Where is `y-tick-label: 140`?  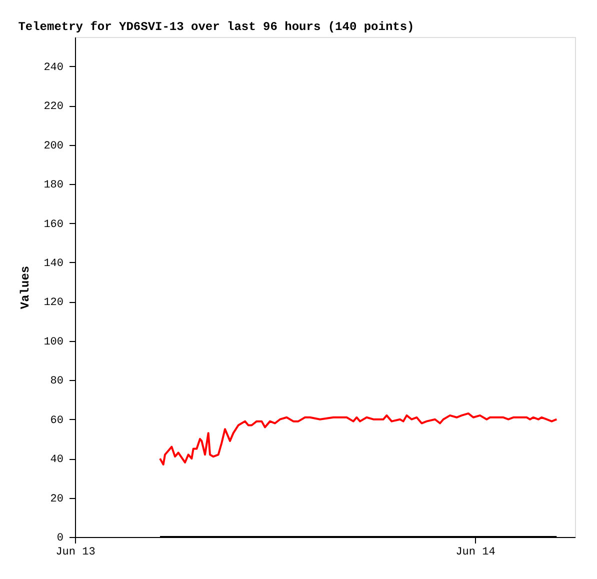 y-tick-label: 140 is located at coordinates (54, 264).